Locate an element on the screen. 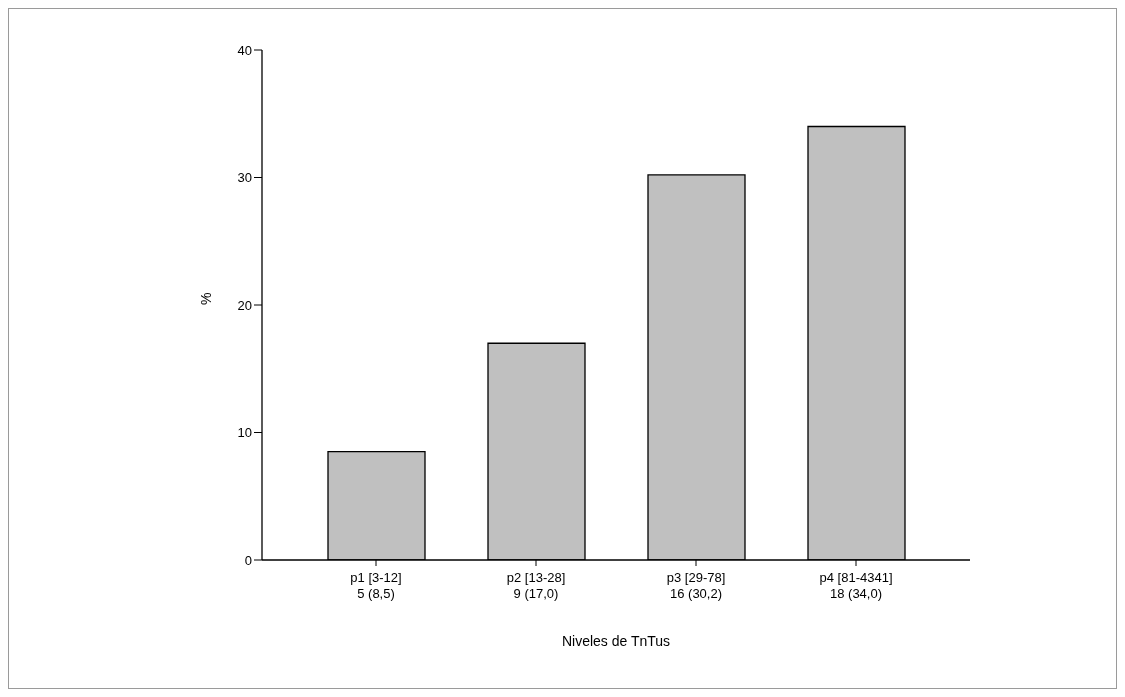 The height and width of the screenshot is (697, 1125). x-tick-label: p3 [29-78] 16 (30,2) is located at coordinates (696, 585).